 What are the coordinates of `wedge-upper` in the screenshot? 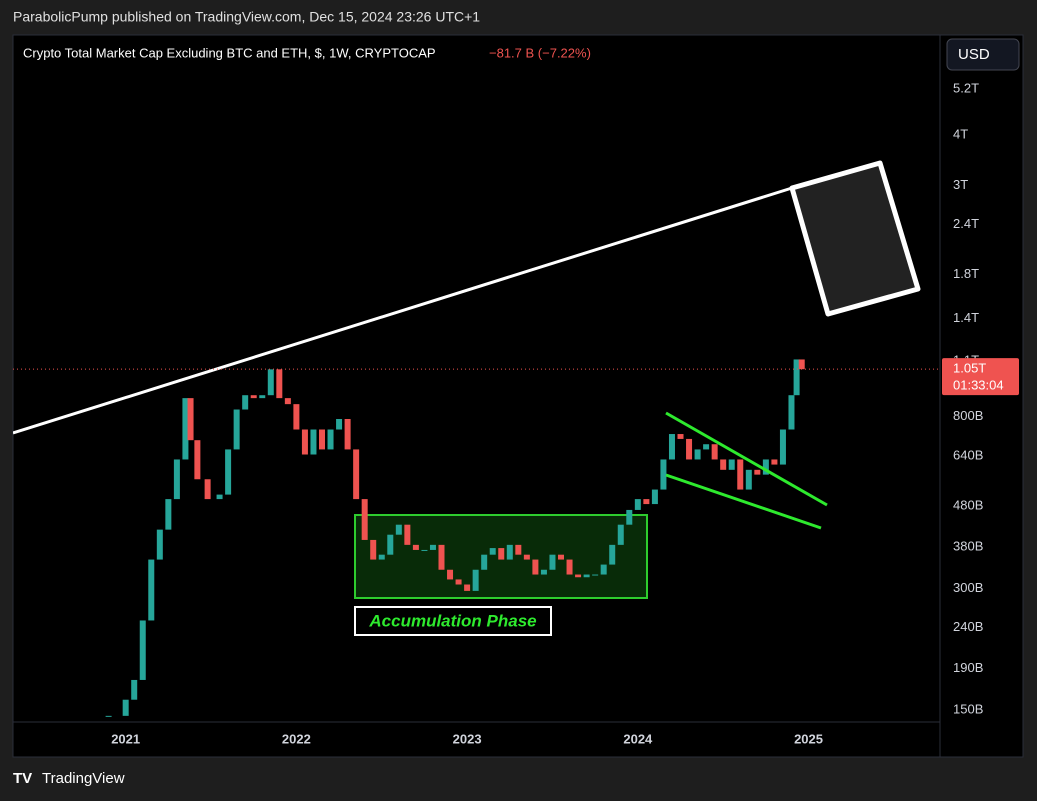 It's located at (746, 459).